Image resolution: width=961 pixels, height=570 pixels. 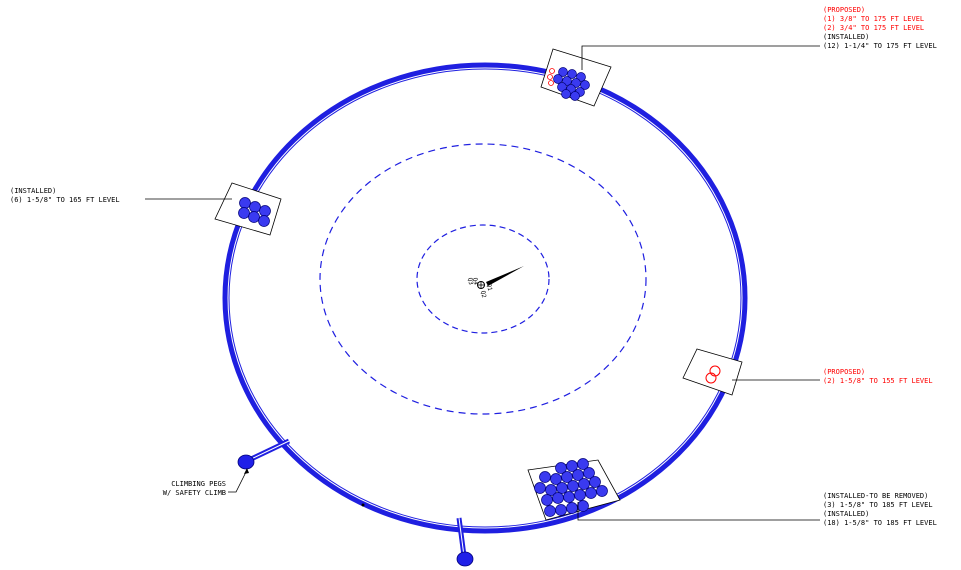 What do you see at coordinates (33, 191) in the screenshot?
I see `callout-left-heading: (INSTALLED)` at bounding box center [33, 191].